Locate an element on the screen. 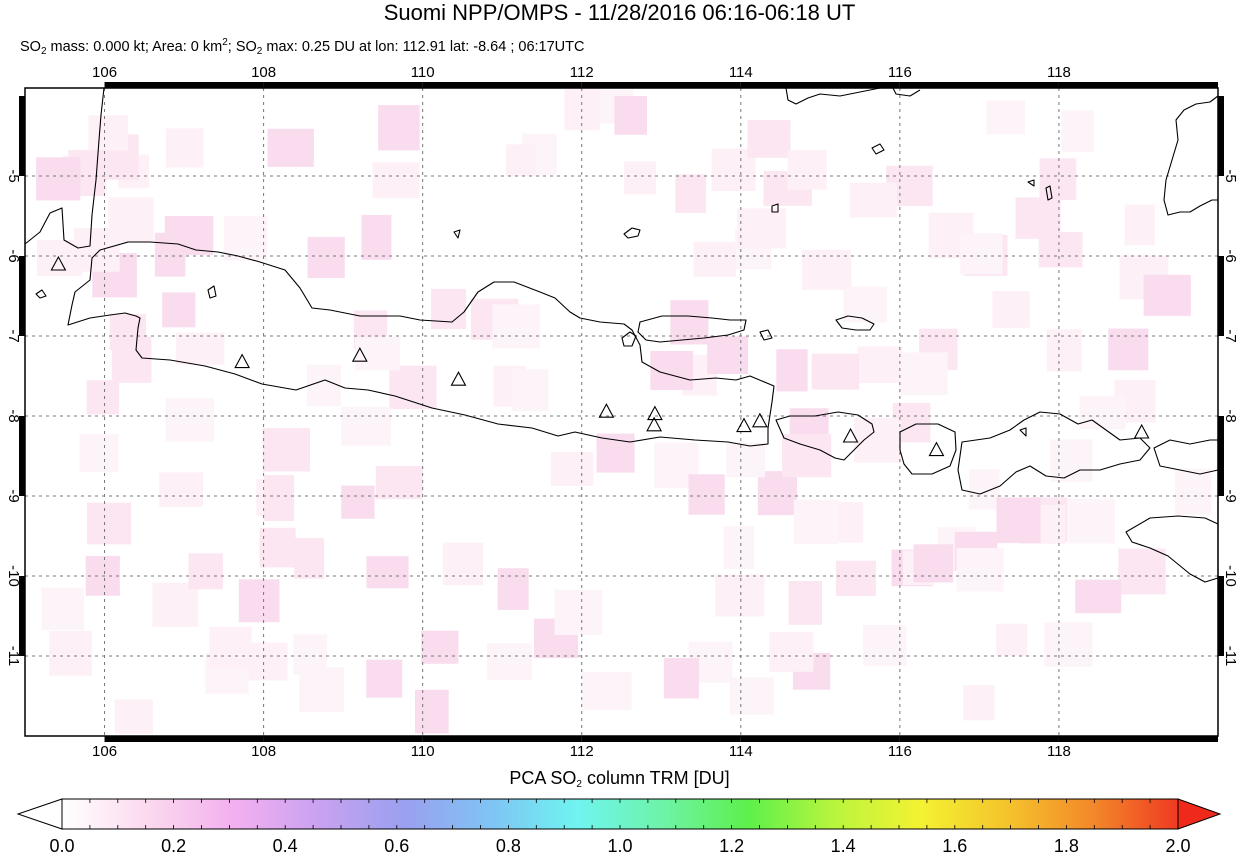  coastline-sulawesi is located at coordinates (1191, 155).